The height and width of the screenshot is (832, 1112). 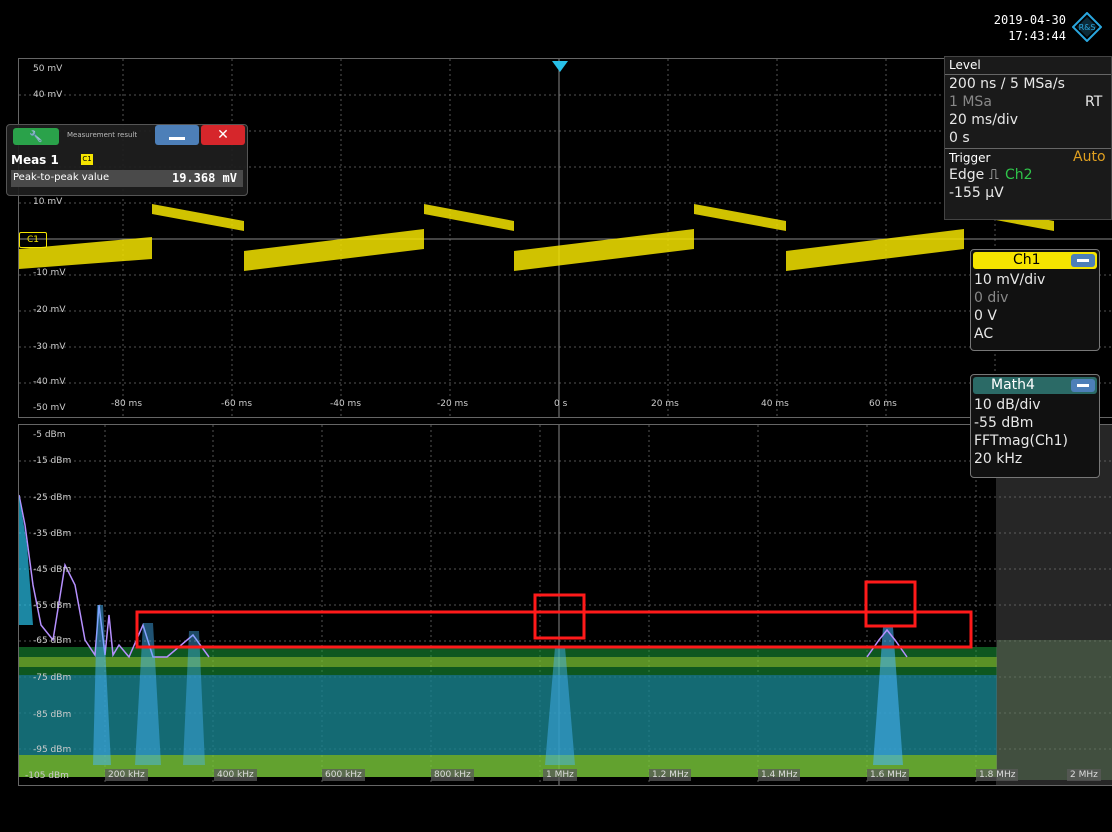 I want to click on x-label: 600 kHz, so click(x=343, y=775).